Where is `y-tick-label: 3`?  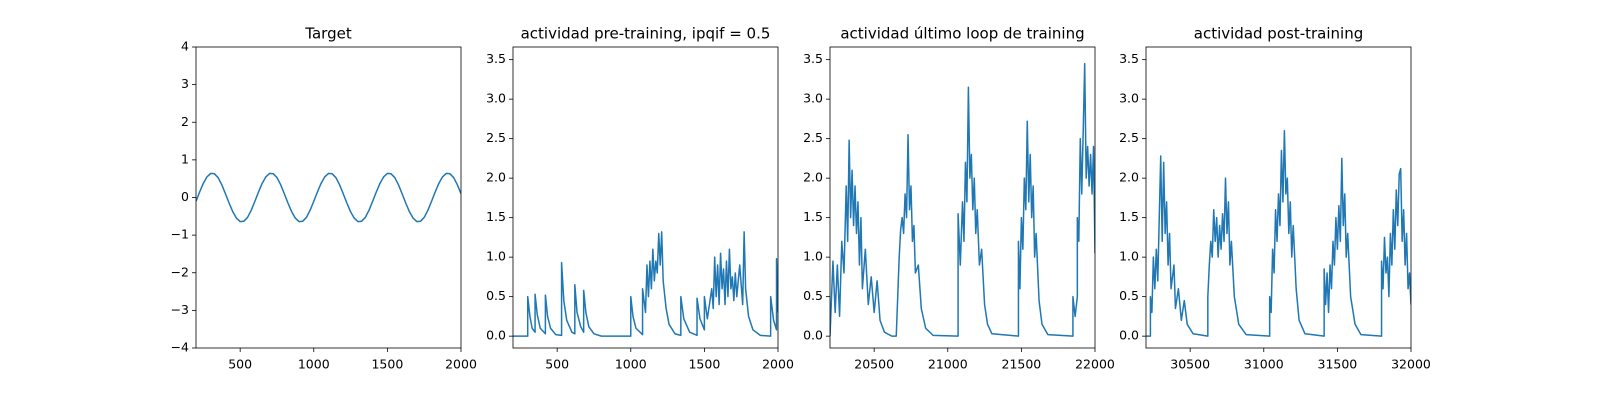
y-tick-label: 3 is located at coordinates (185, 83).